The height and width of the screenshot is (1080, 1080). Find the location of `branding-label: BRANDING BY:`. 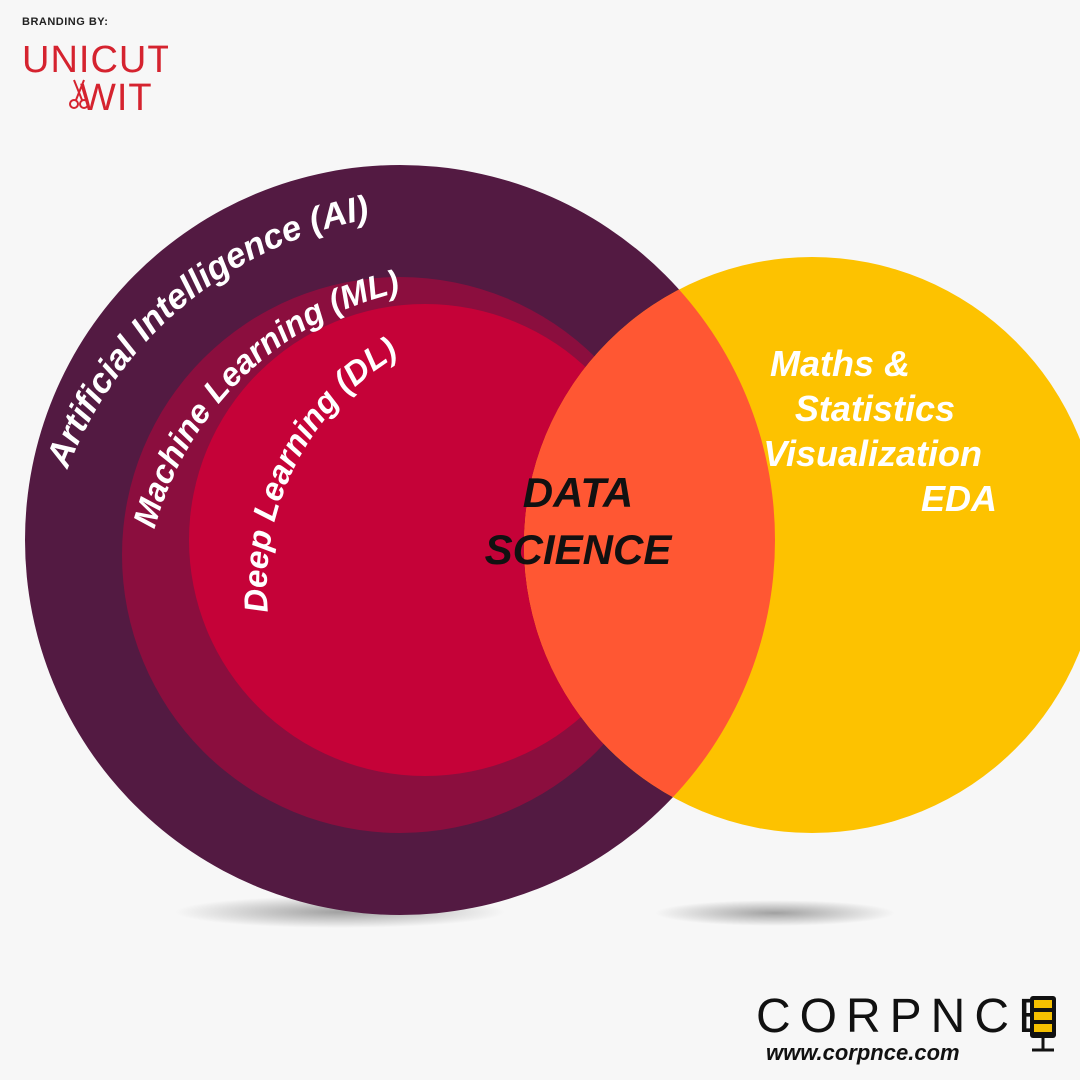

branding-label: BRANDING BY: is located at coordinates (65, 22).